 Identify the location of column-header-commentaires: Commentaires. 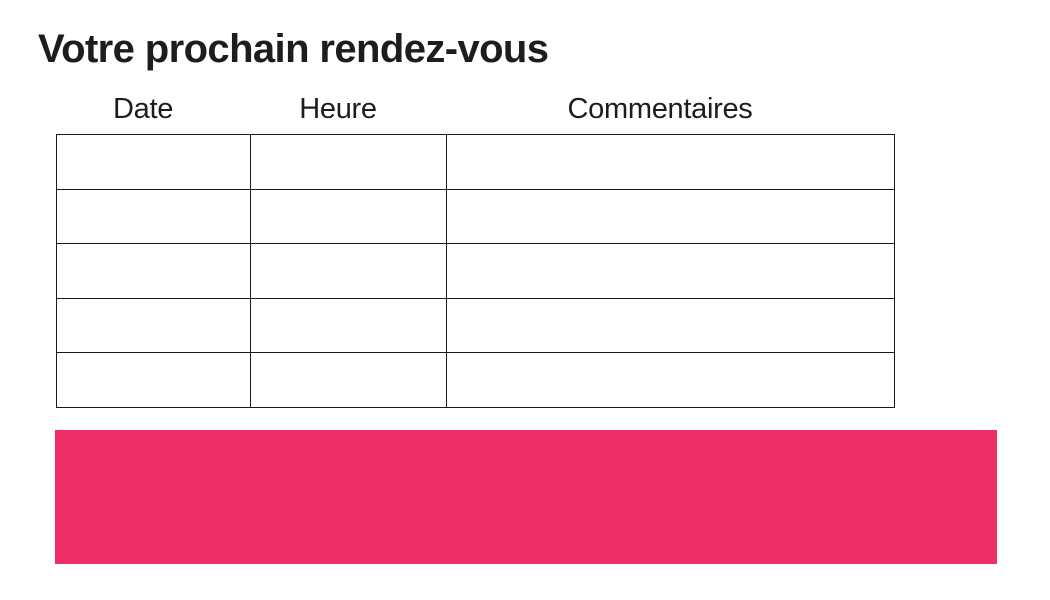
(670, 109).